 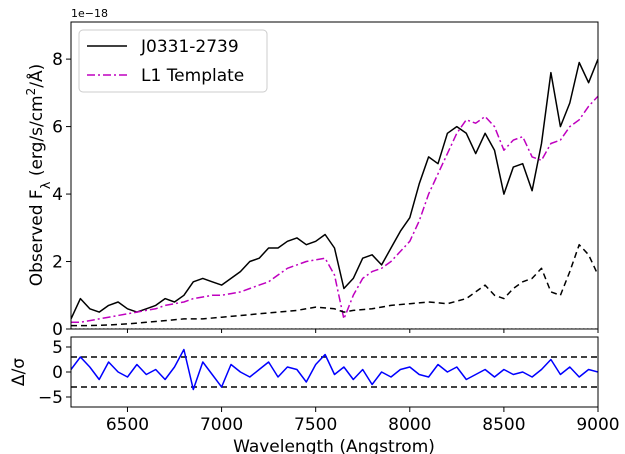 I want to click on top-y-tick-label: 6, so click(x=57, y=128).